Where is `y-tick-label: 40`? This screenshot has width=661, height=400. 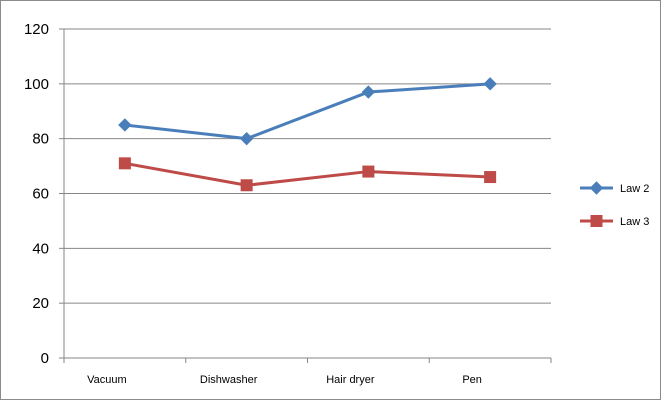 y-tick-label: 40 is located at coordinates (40, 248).